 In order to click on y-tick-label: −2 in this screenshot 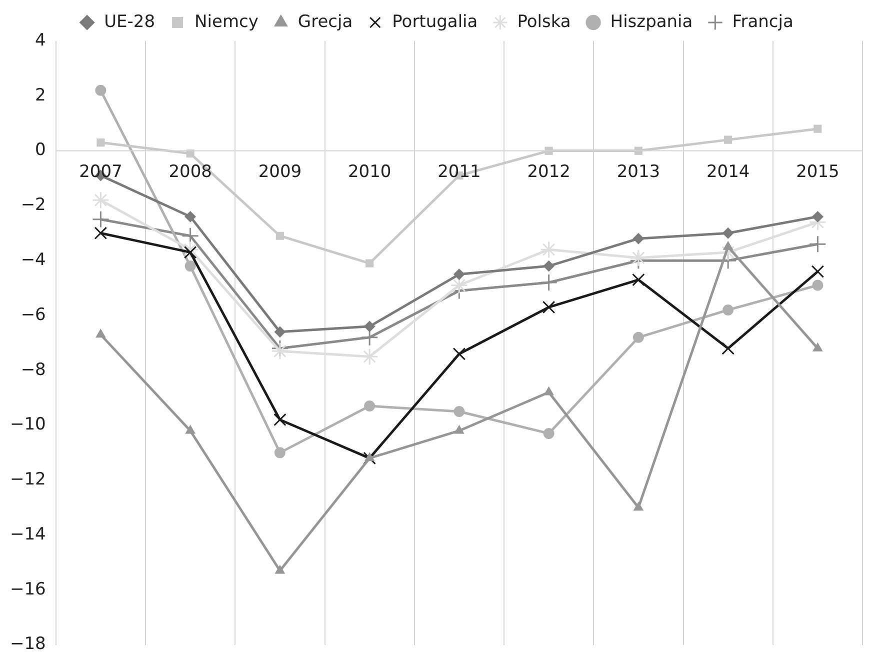, I will do `click(33, 205)`.